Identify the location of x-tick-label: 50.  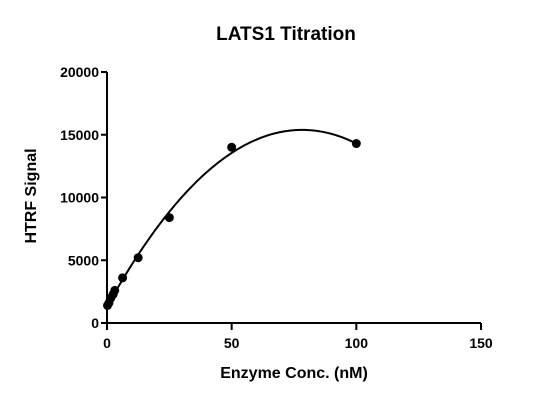
(232, 343).